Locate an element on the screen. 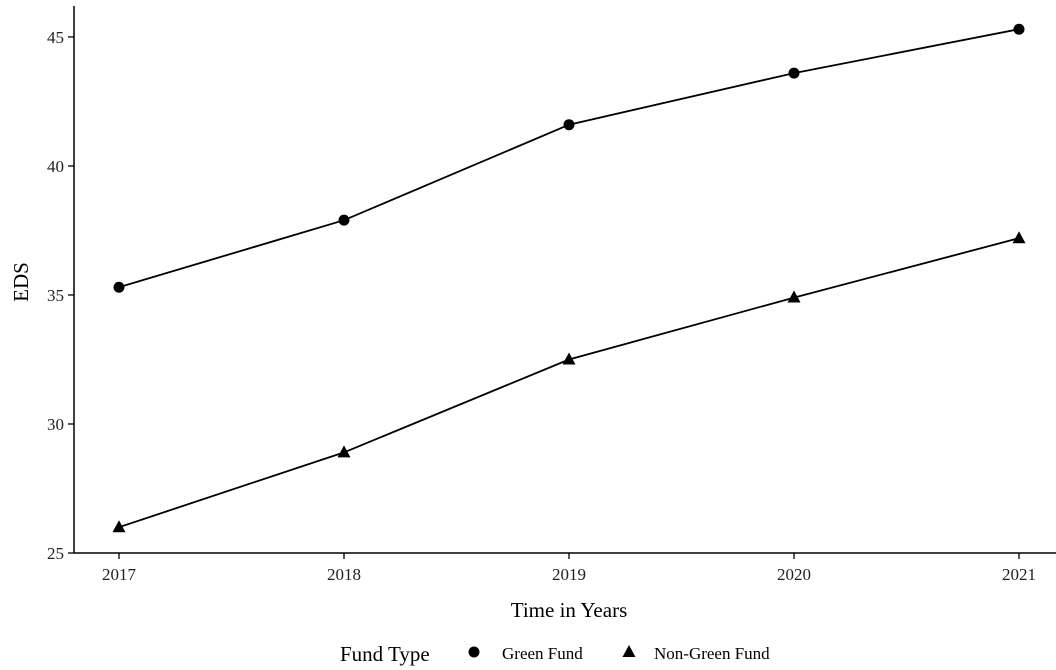 Image resolution: width=1056 pixels, height=670 pixels. y-tick-label: 25 is located at coordinates (55, 553).